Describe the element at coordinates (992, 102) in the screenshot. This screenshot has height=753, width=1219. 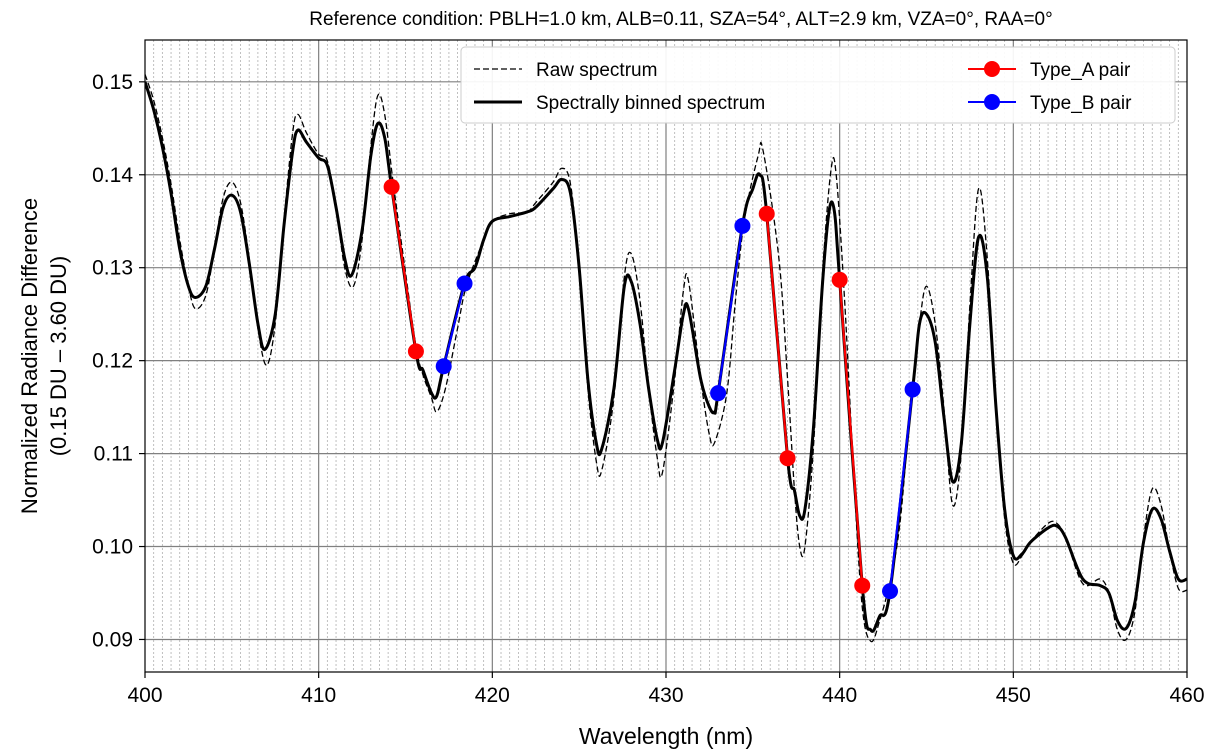
I see `legend-type-b-marker` at that location.